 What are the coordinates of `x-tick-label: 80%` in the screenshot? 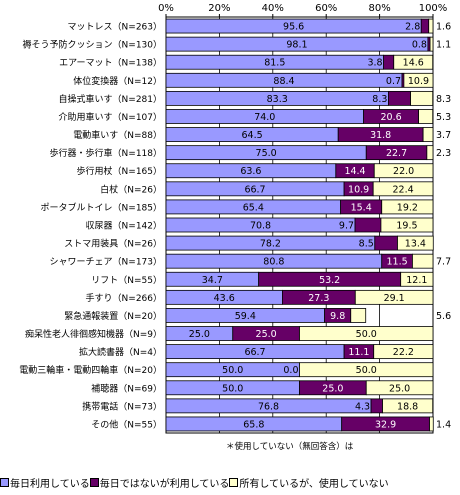 It's located at (379, 8).